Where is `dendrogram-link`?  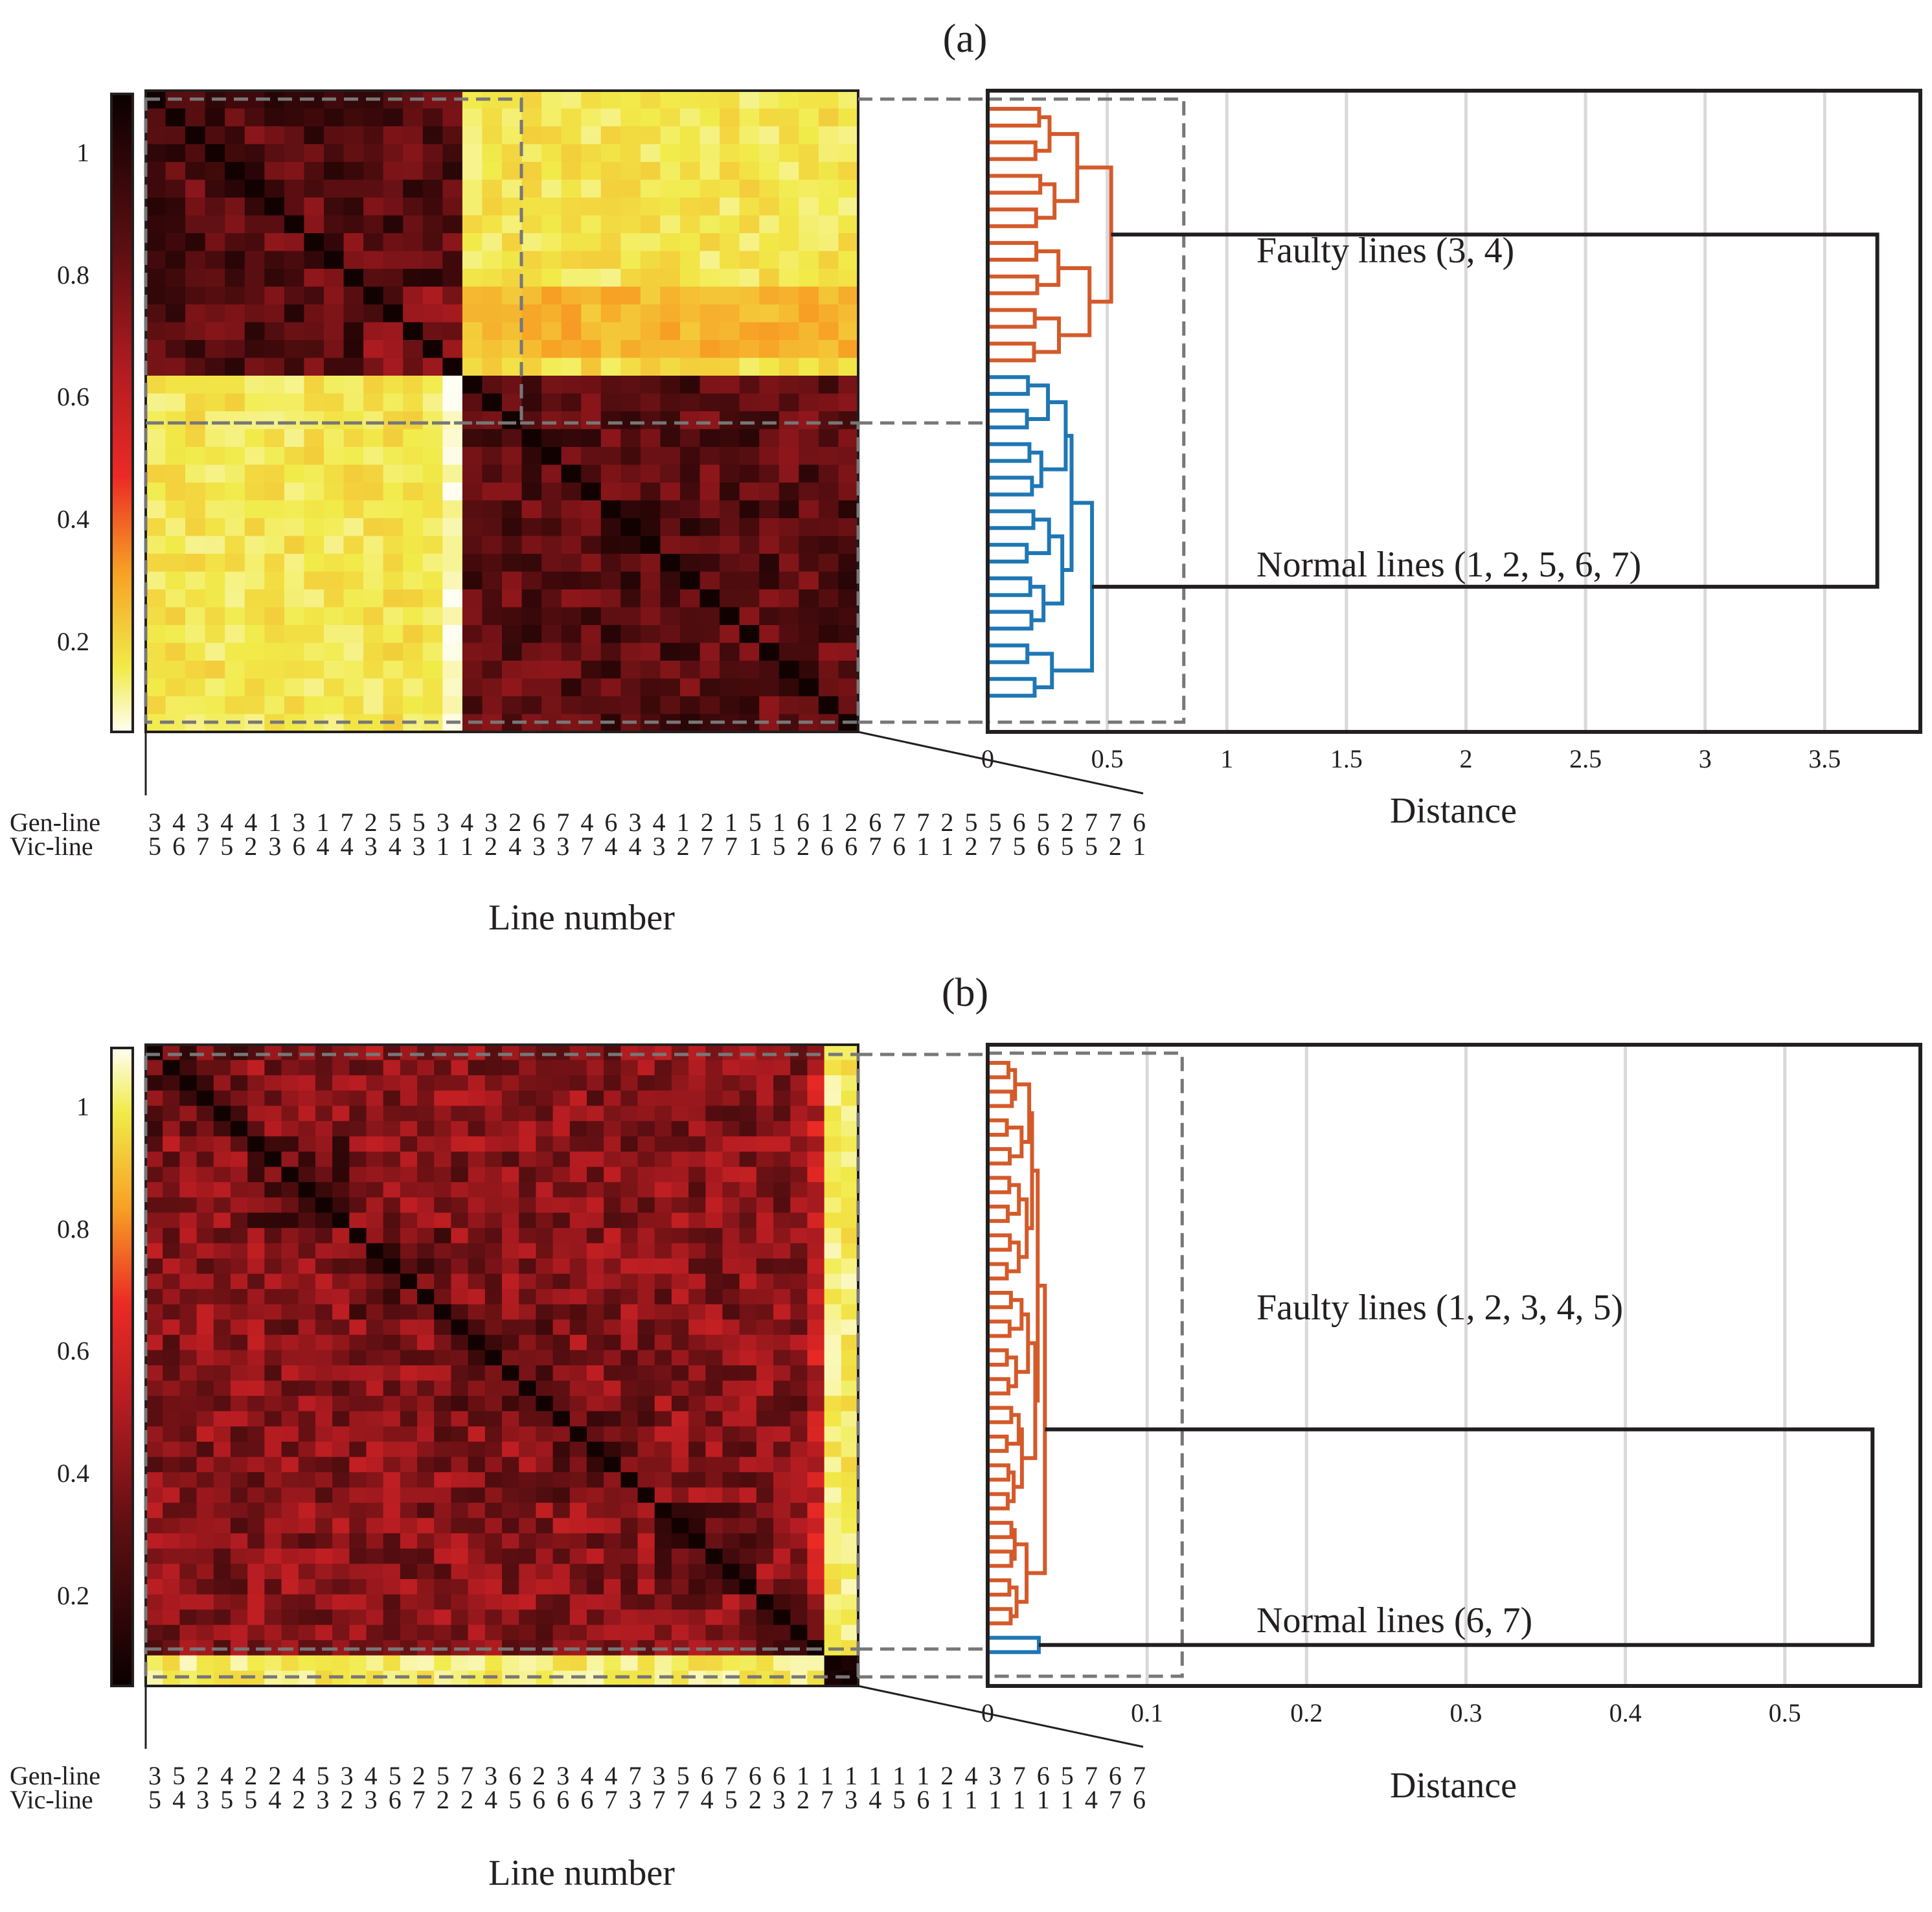
dendrogram-link is located at coordinates (1000, 1616).